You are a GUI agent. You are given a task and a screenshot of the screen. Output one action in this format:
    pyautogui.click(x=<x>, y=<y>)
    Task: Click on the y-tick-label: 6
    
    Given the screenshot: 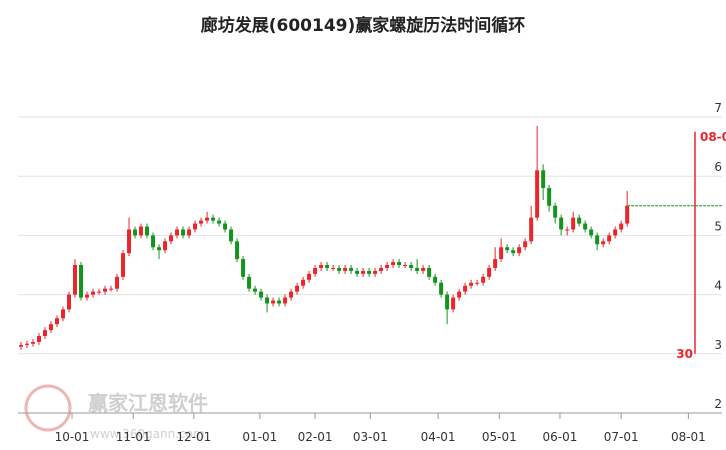 What is the action you would take?
    pyautogui.click(x=718, y=167)
    